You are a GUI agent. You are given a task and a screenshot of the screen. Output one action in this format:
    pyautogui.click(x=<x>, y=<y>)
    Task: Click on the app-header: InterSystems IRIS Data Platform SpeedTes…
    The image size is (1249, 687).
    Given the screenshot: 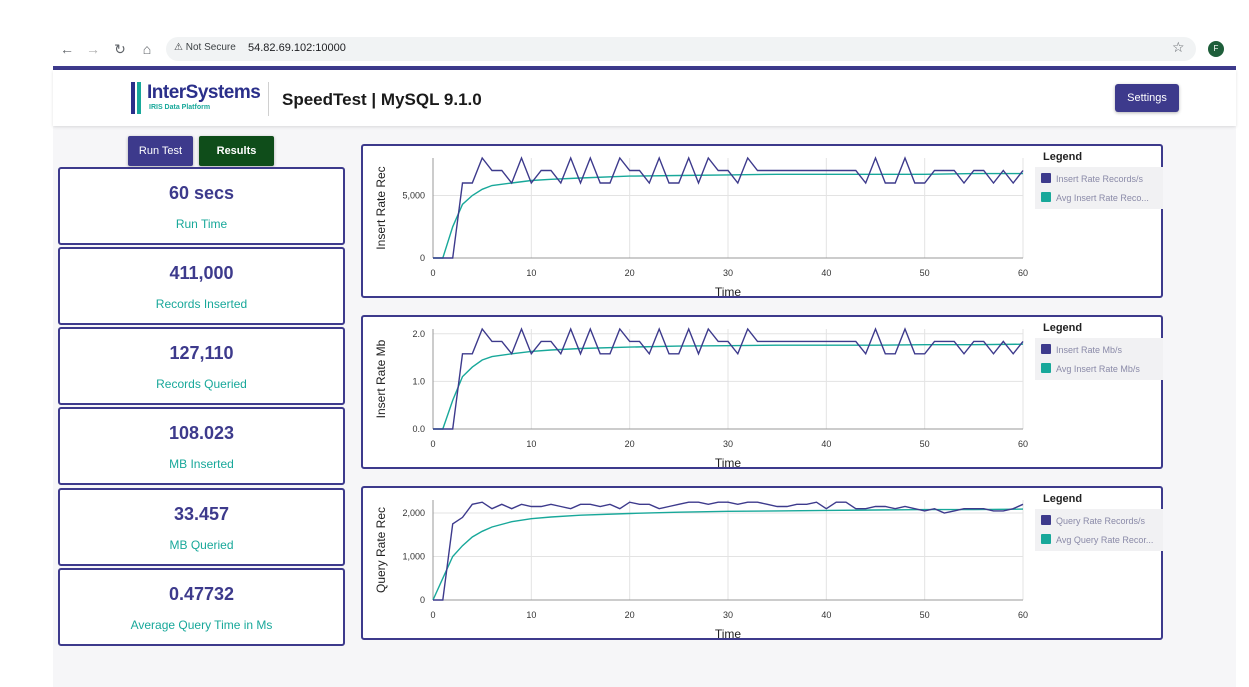 What is the action you would take?
    pyautogui.click(x=644, y=98)
    